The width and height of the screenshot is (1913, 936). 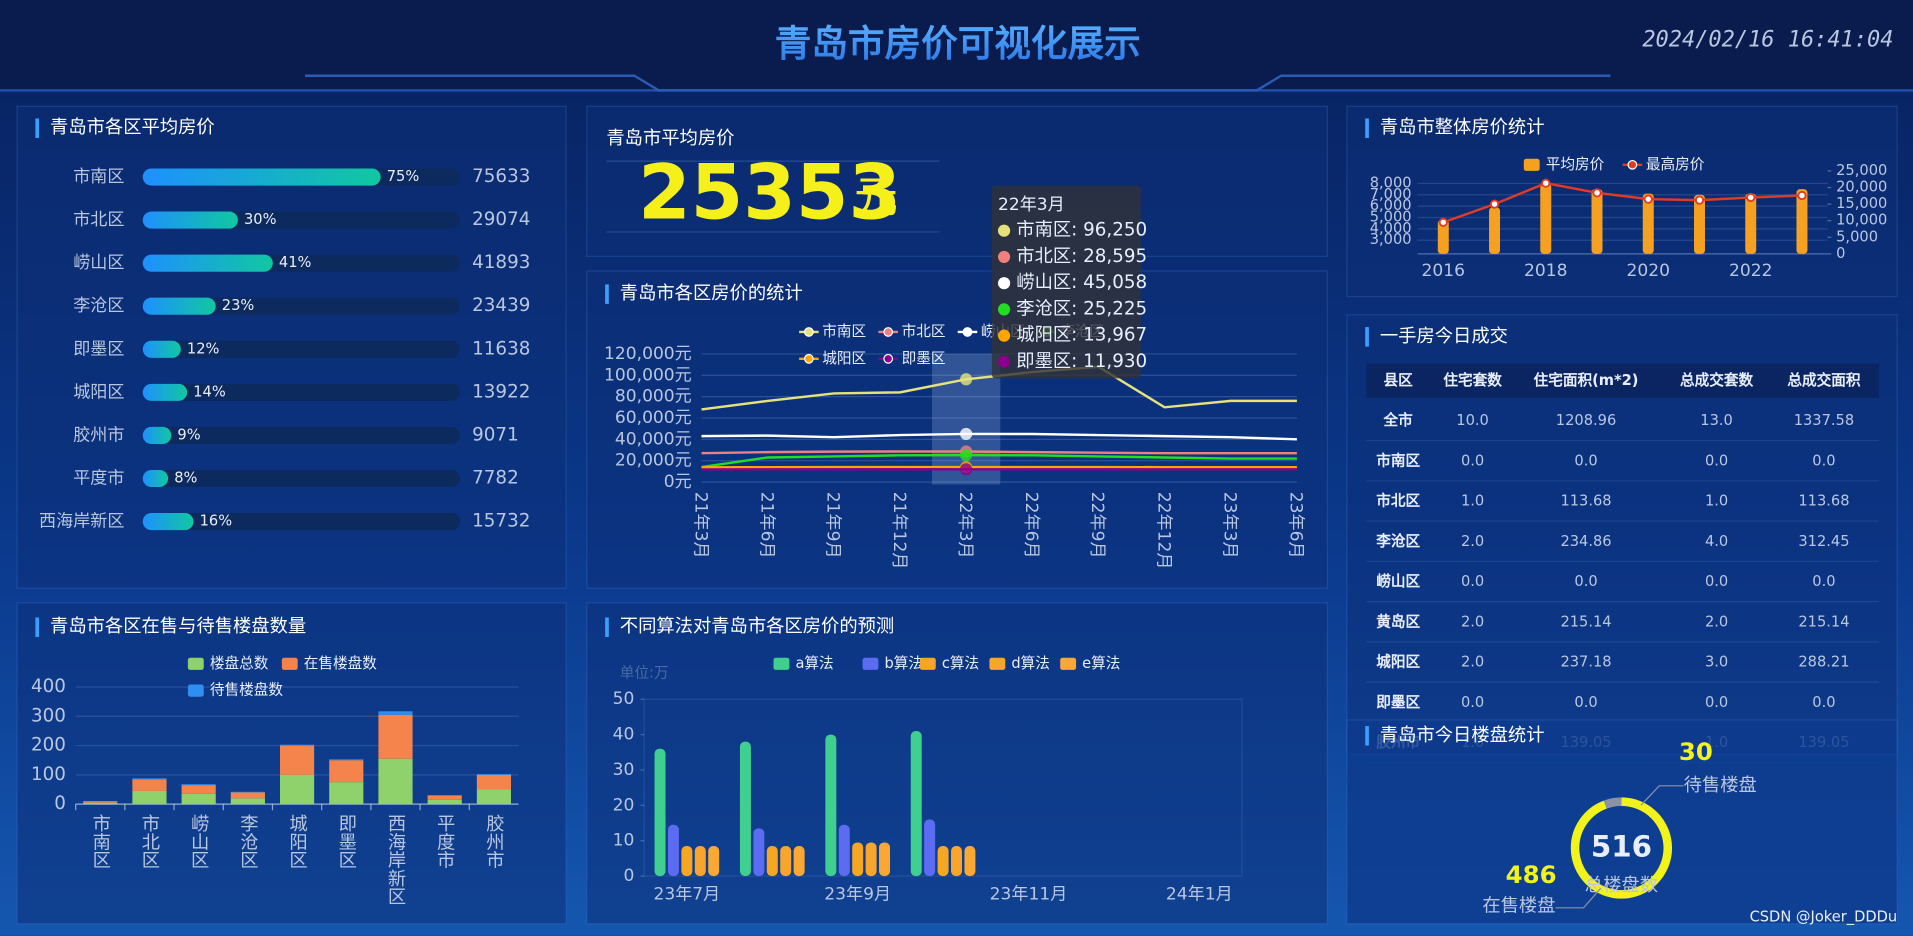 What do you see at coordinates (876, 197) in the screenshot?
I see `kpi-unit: 元` at bounding box center [876, 197].